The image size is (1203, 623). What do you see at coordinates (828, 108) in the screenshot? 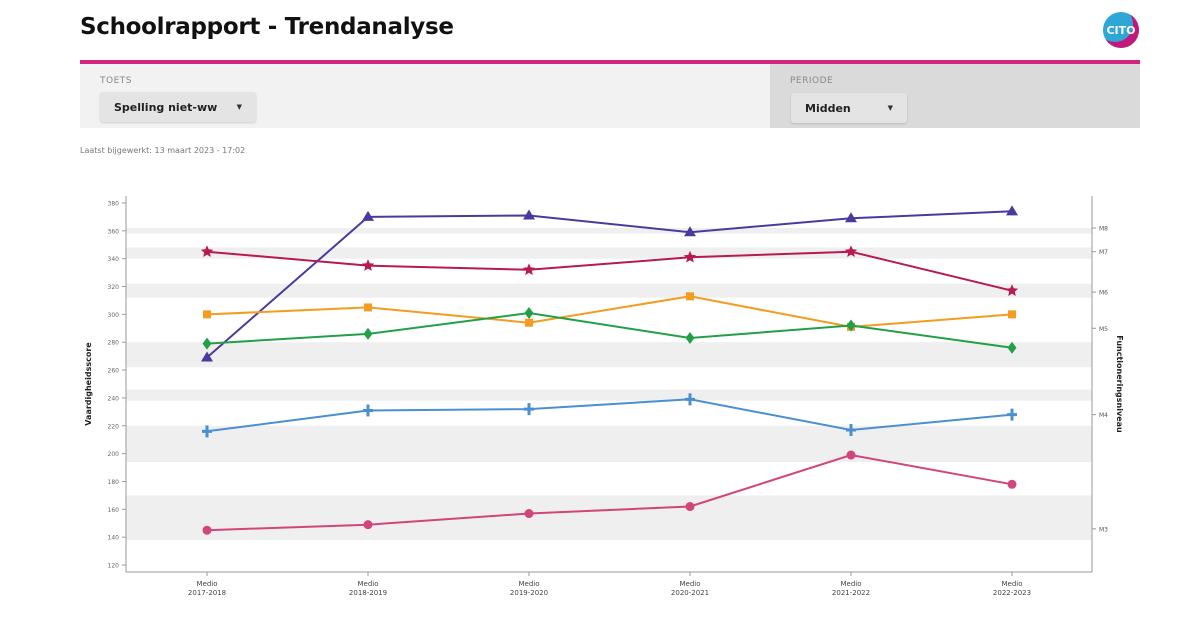
I see `periode-value: Midden` at bounding box center [828, 108].